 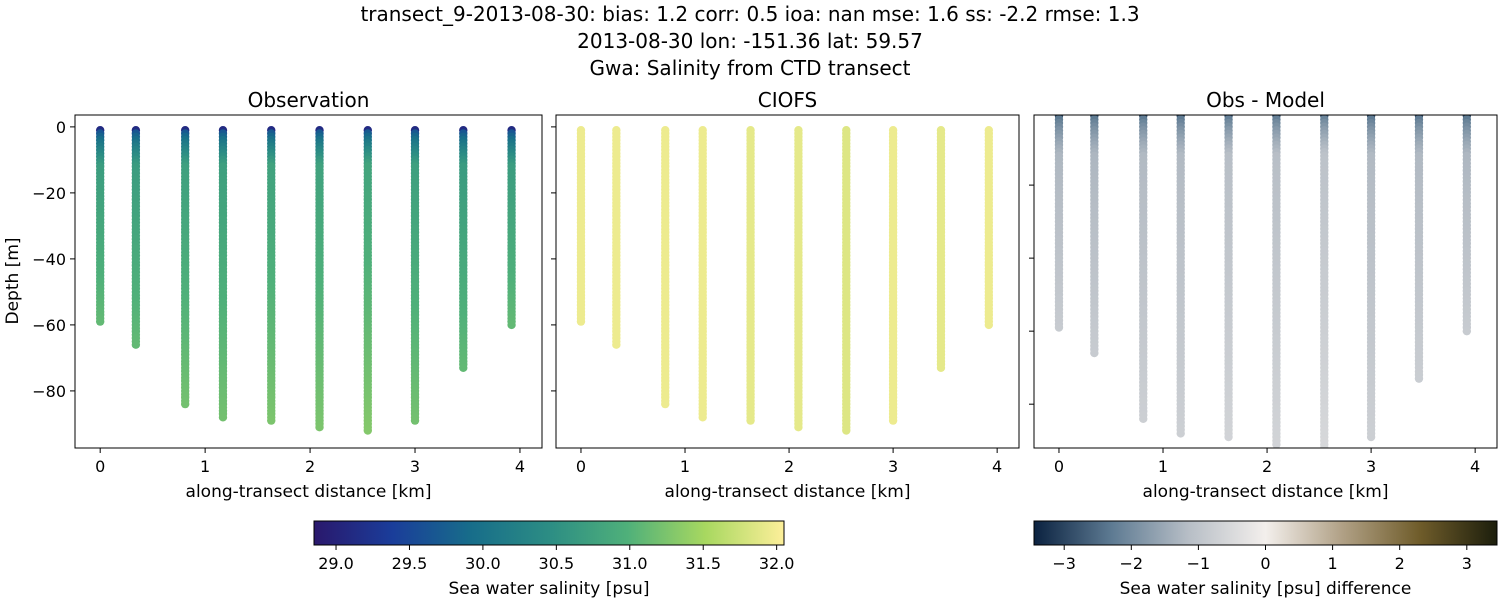 What do you see at coordinates (13, 280) in the screenshot?
I see `y-axis-label: Depth [m]` at bounding box center [13, 280].